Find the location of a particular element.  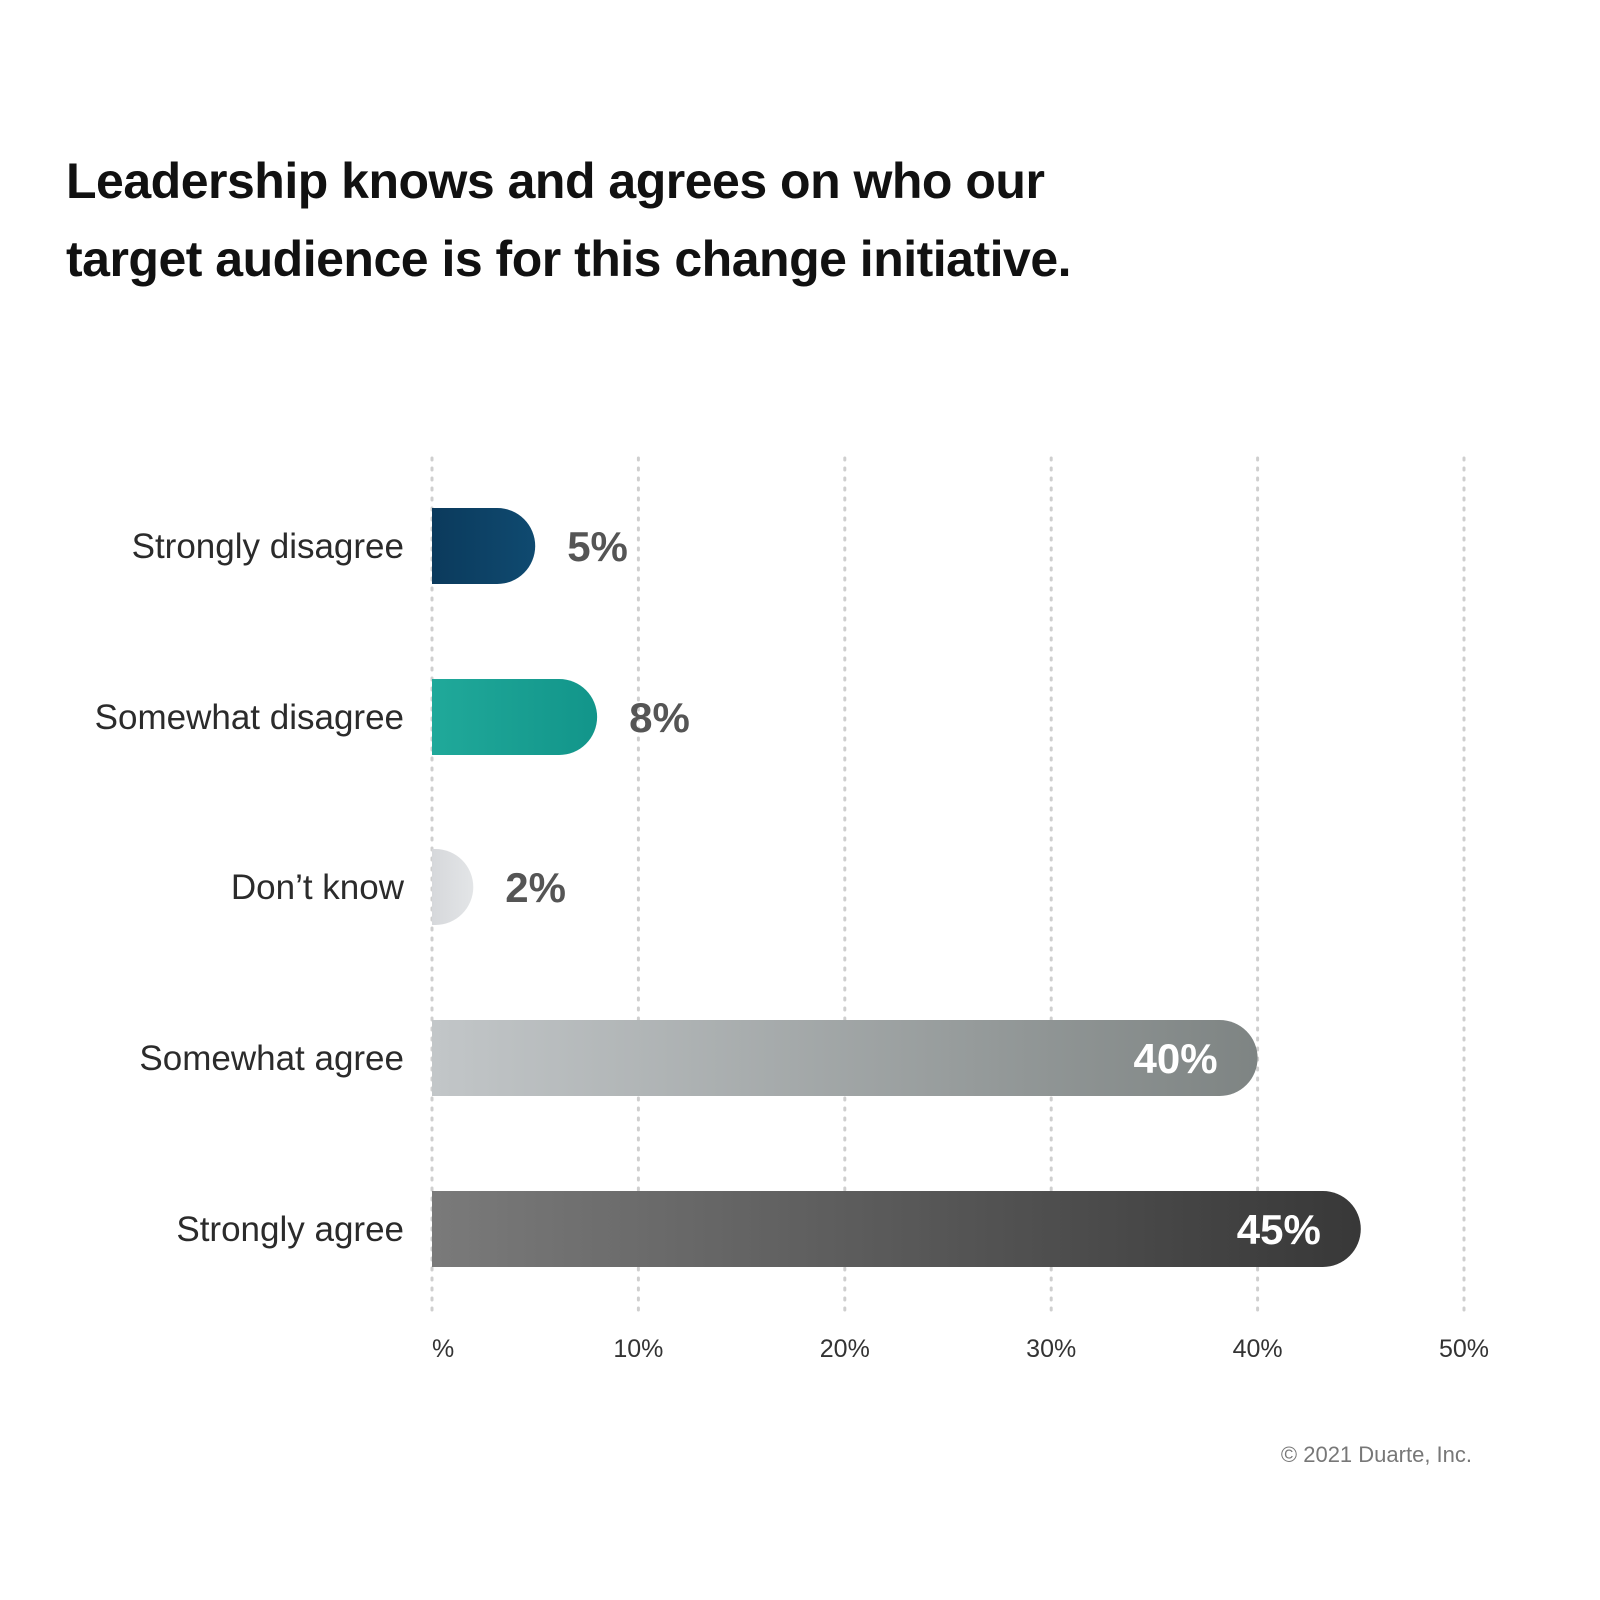

bar-don-t-know is located at coordinates (453, 887).